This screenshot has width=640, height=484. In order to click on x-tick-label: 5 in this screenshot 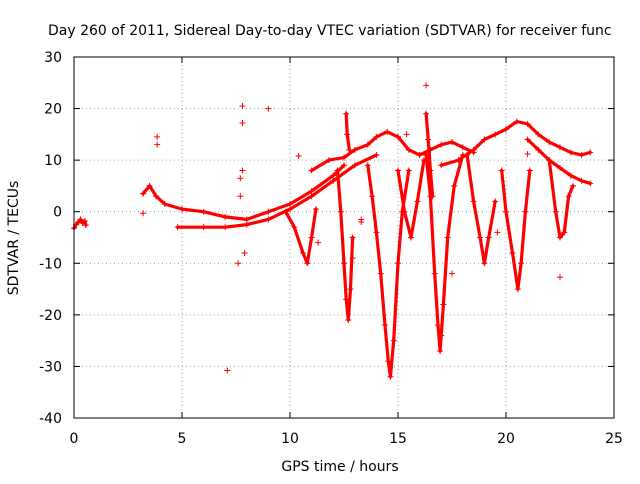, I will do `click(182, 439)`.